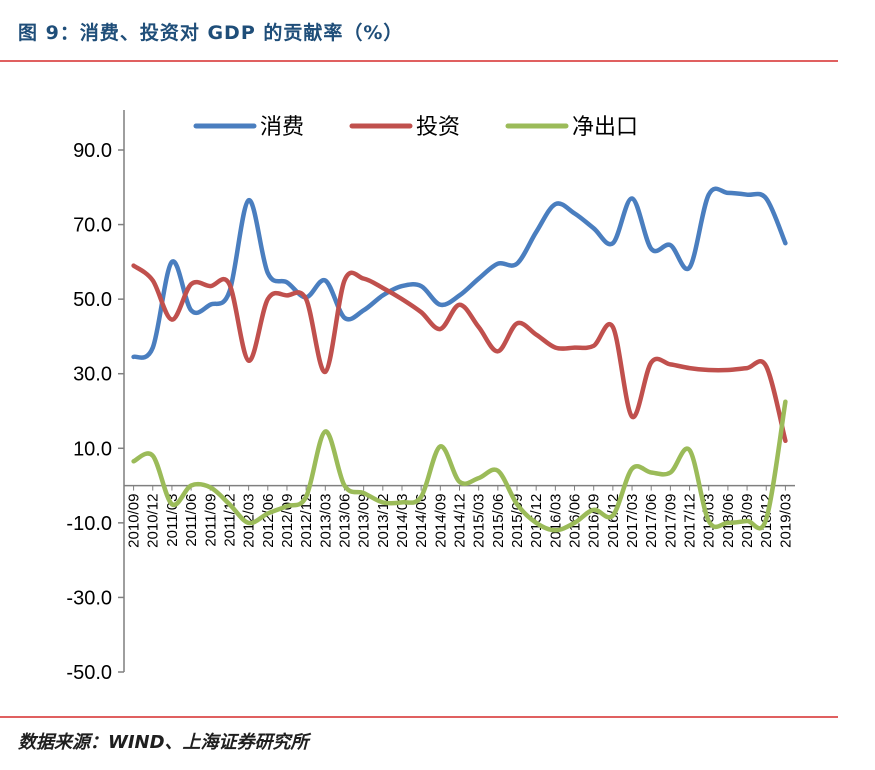 The image size is (875, 770). I want to click on x-tick-label: 2015/06, so click(498, 521).